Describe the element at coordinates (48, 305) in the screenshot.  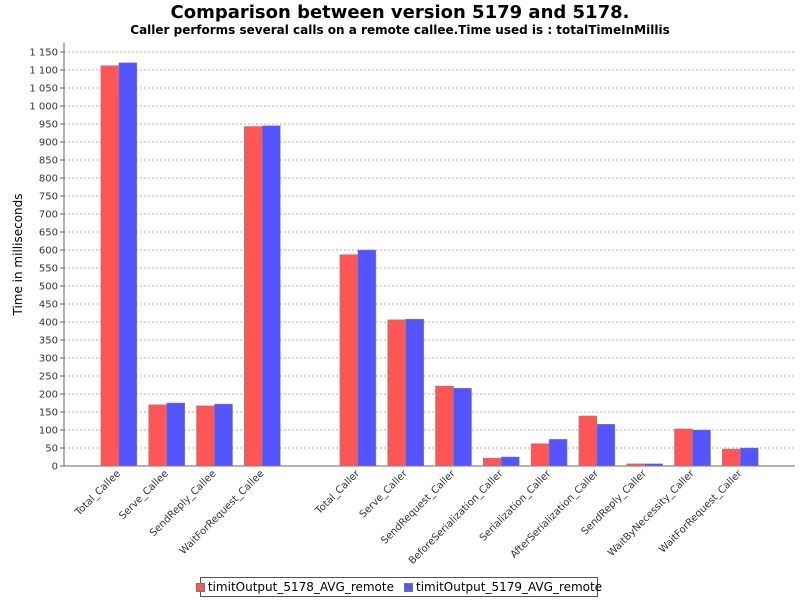
I see `y-tick-label: 450` at that location.